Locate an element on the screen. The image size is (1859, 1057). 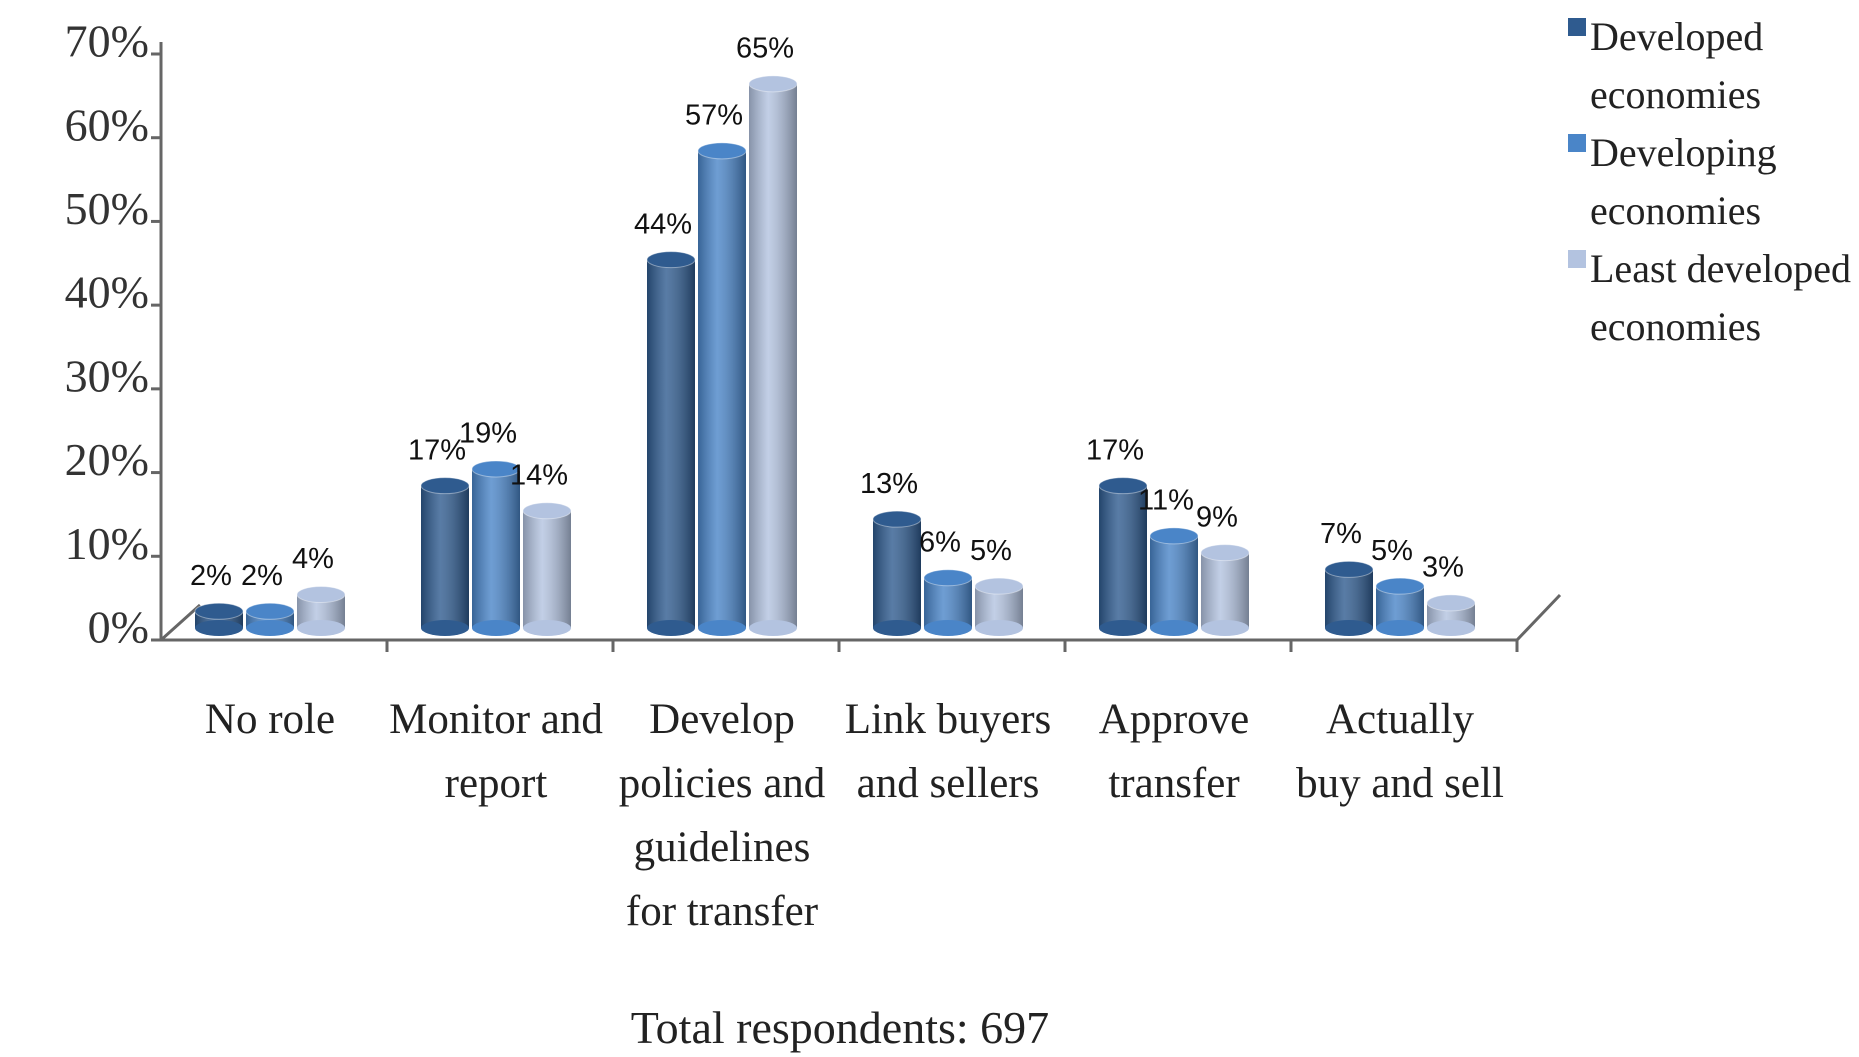
value-label: 9% is located at coordinates (1217, 517).